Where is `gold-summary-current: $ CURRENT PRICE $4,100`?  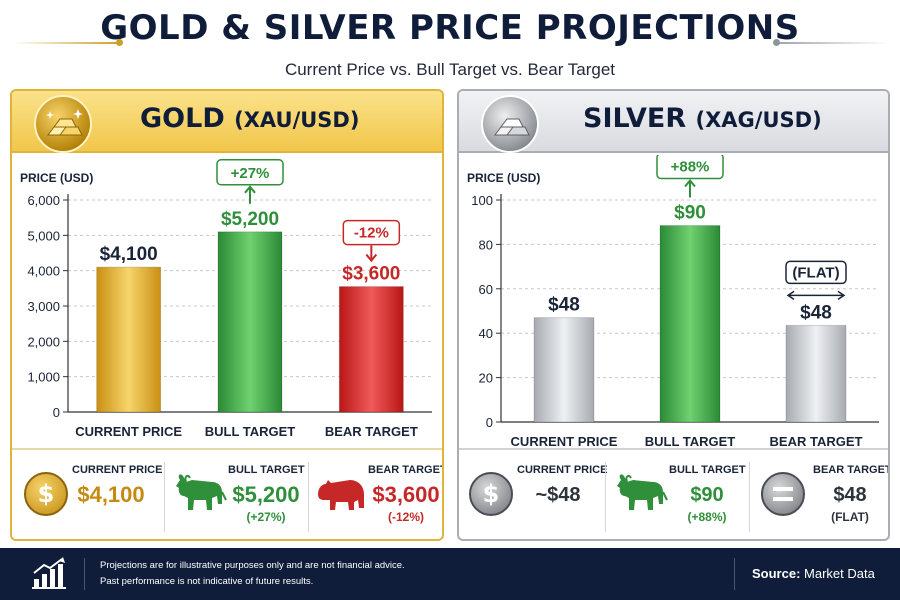
gold-summary-current: $ CURRENT PRICE $4,100 is located at coordinates (87, 494).